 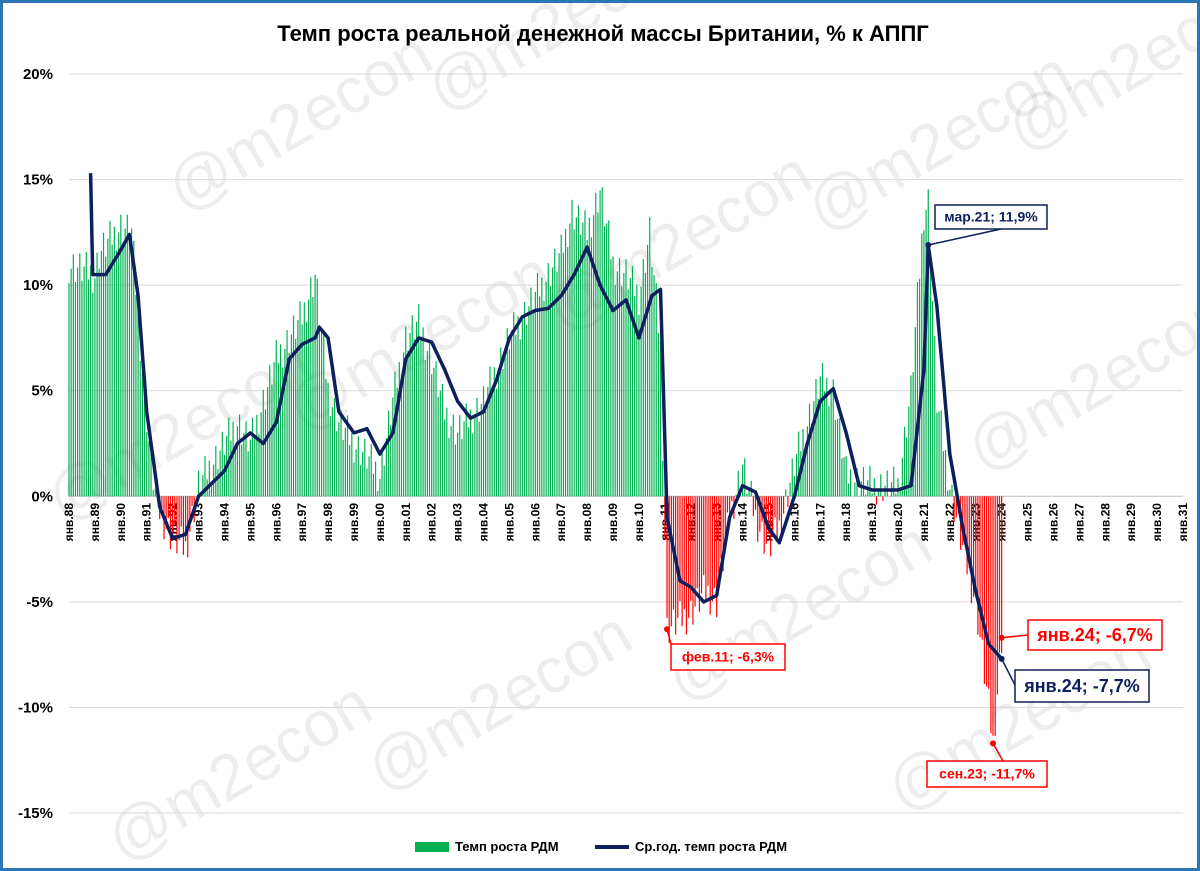 I want to click on watermark-text: @m2econ, so click(x=238, y=767).